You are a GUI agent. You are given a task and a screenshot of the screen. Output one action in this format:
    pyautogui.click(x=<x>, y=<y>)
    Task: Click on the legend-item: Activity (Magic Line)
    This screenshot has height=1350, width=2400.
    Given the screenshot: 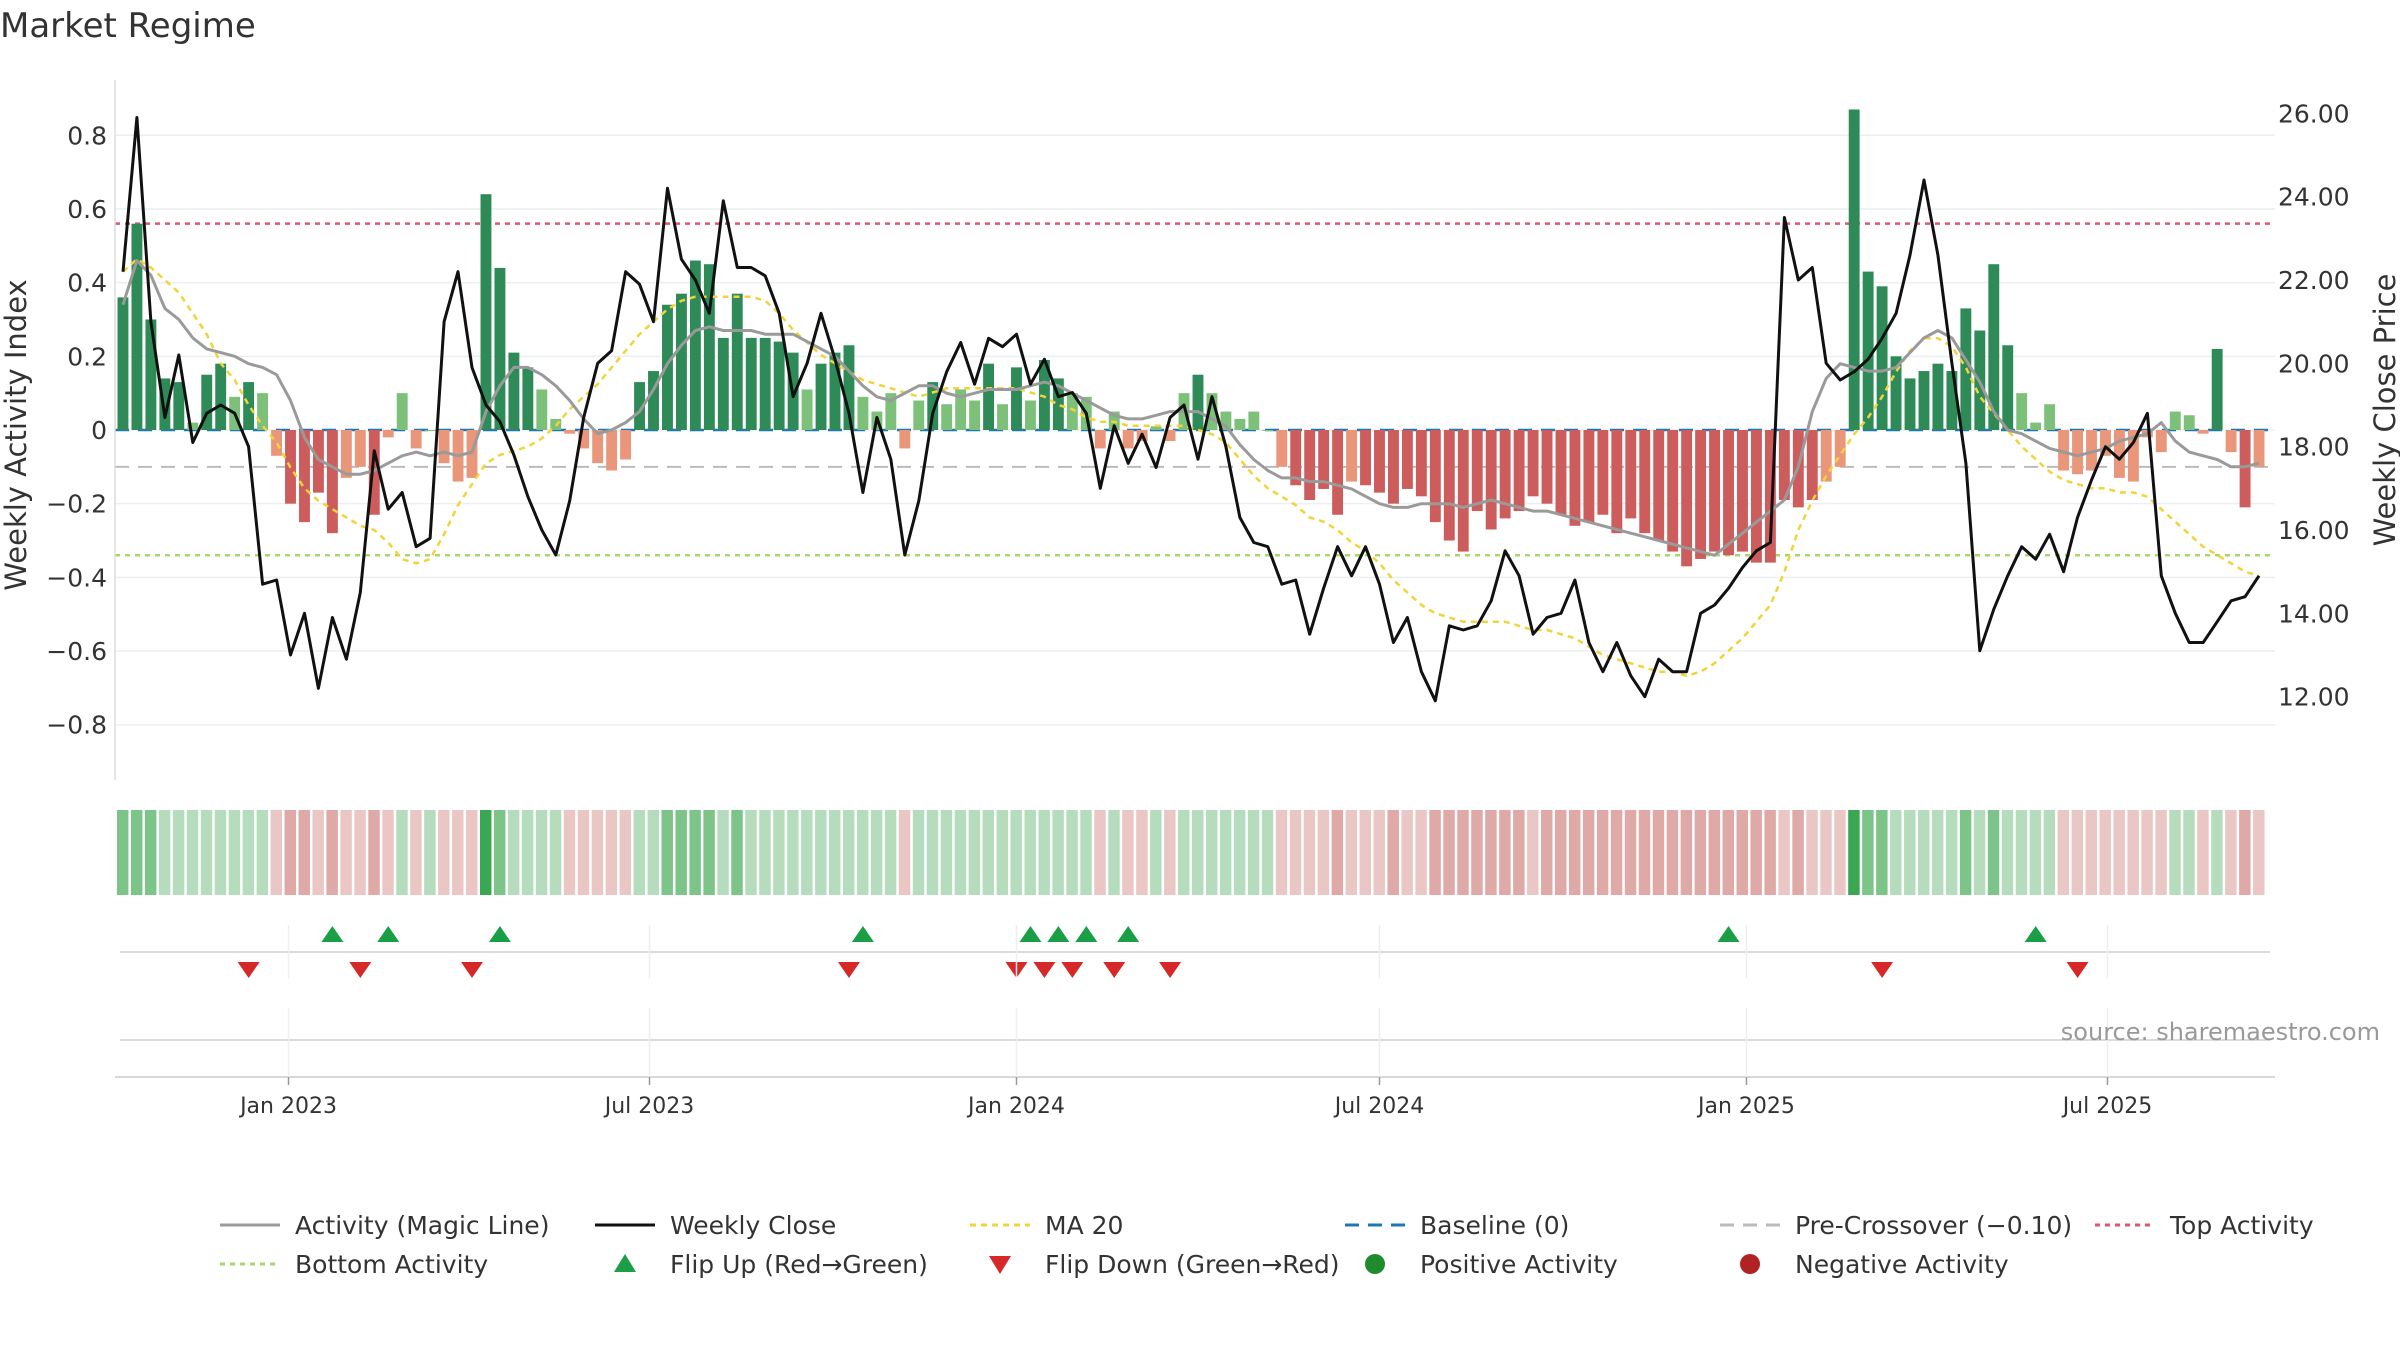 What is the action you would take?
    pyautogui.click(x=384, y=1225)
    